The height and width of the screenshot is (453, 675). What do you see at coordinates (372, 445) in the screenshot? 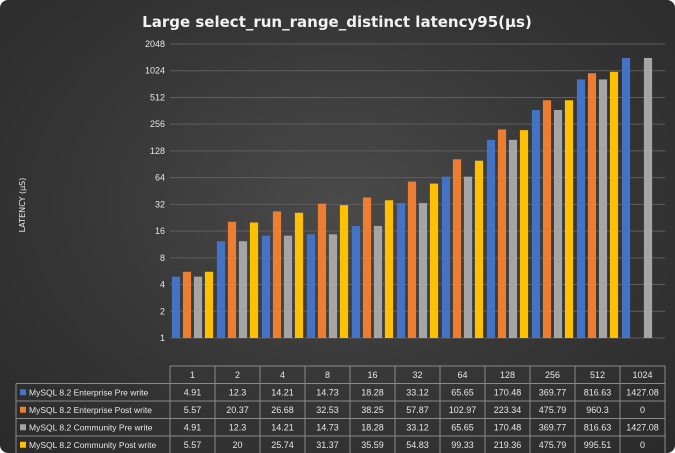
I see `table-value: 35.59` at bounding box center [372, 445].